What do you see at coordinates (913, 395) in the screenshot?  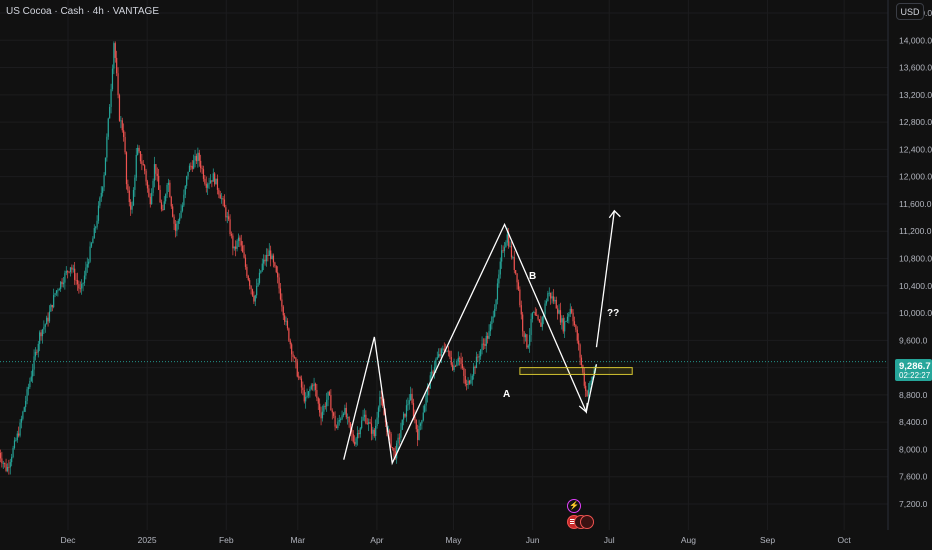 I see `y-tick-label: 8,800.0` at bounding box center [913, 395].